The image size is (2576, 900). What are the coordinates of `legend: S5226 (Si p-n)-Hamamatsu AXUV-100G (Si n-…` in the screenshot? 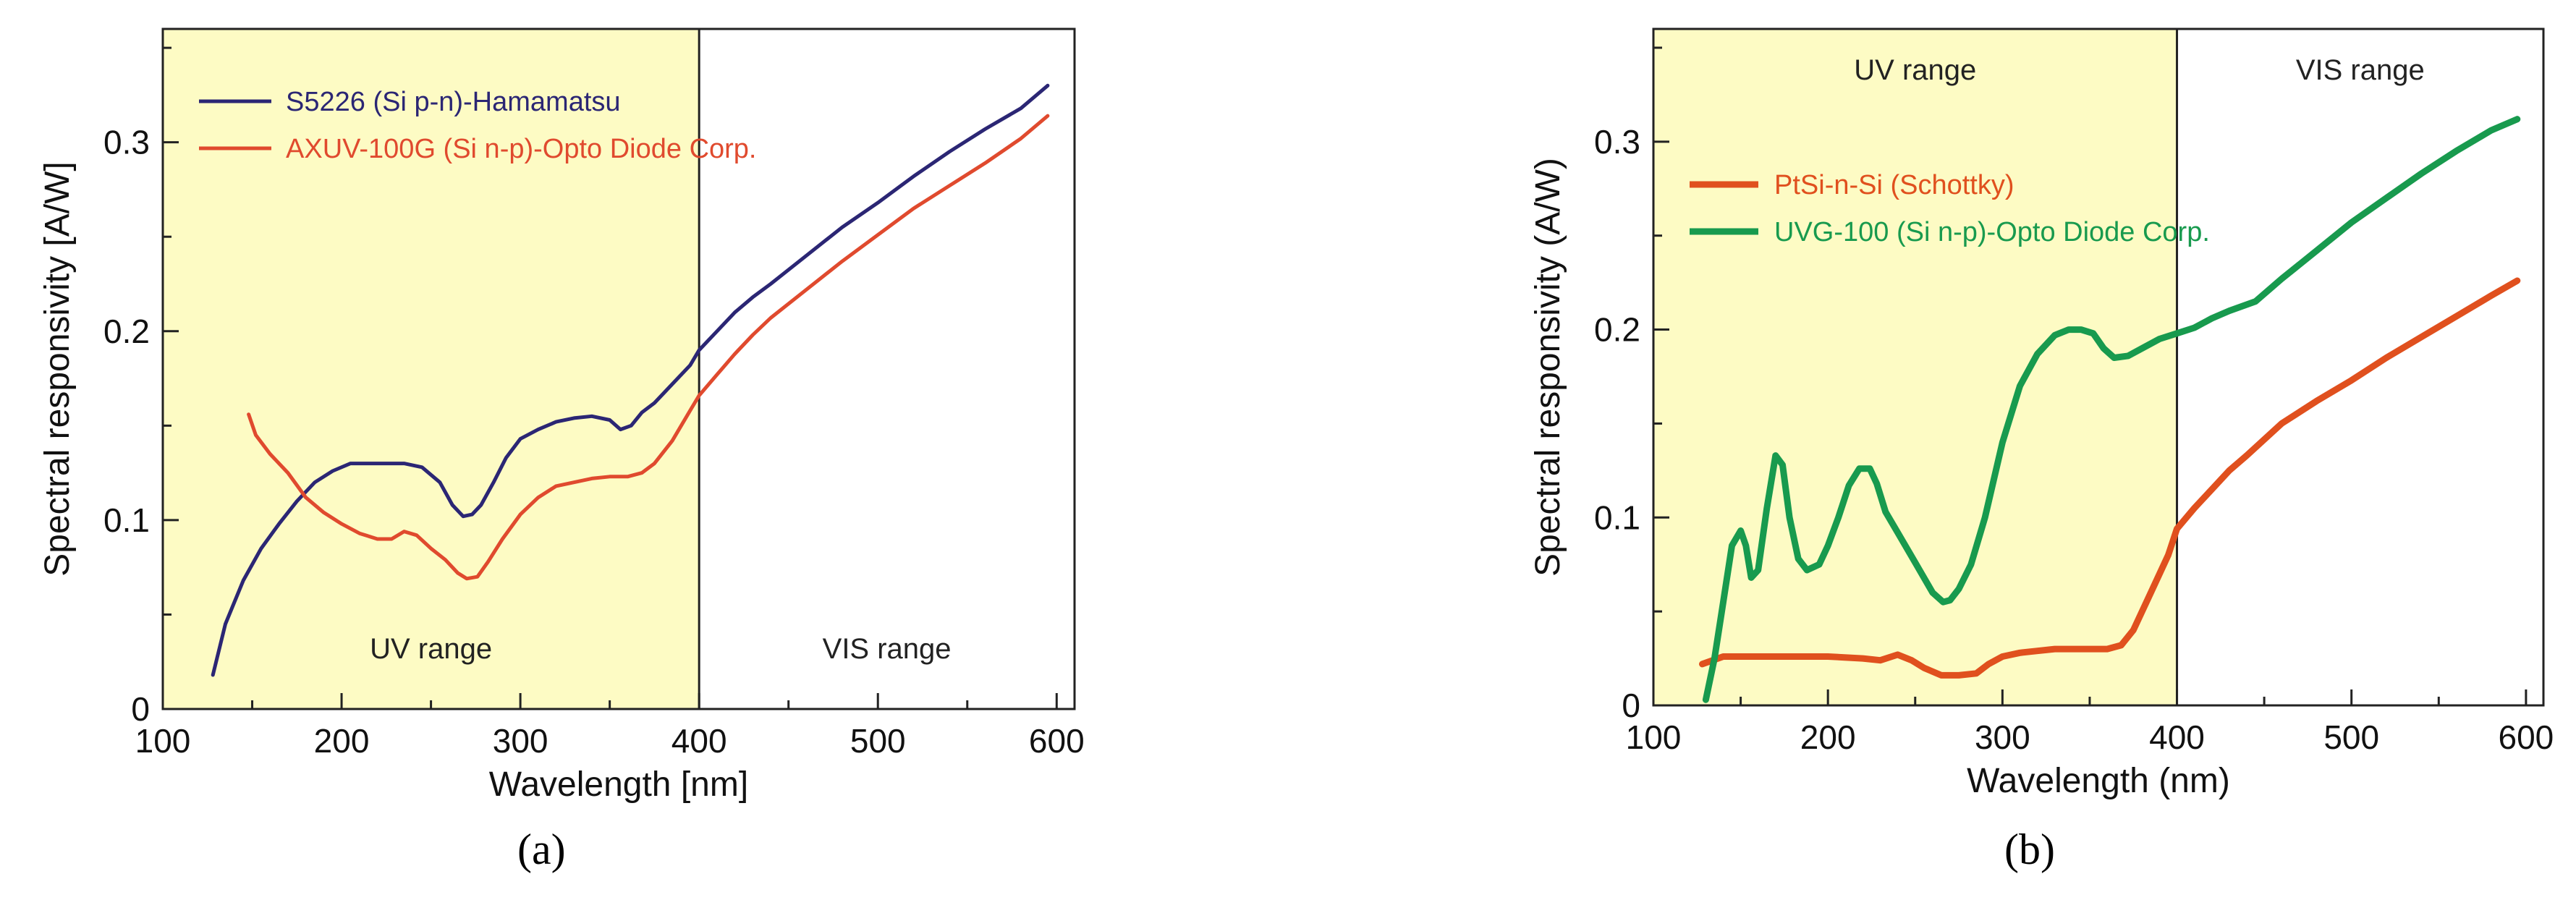 It's located at (478, 125).